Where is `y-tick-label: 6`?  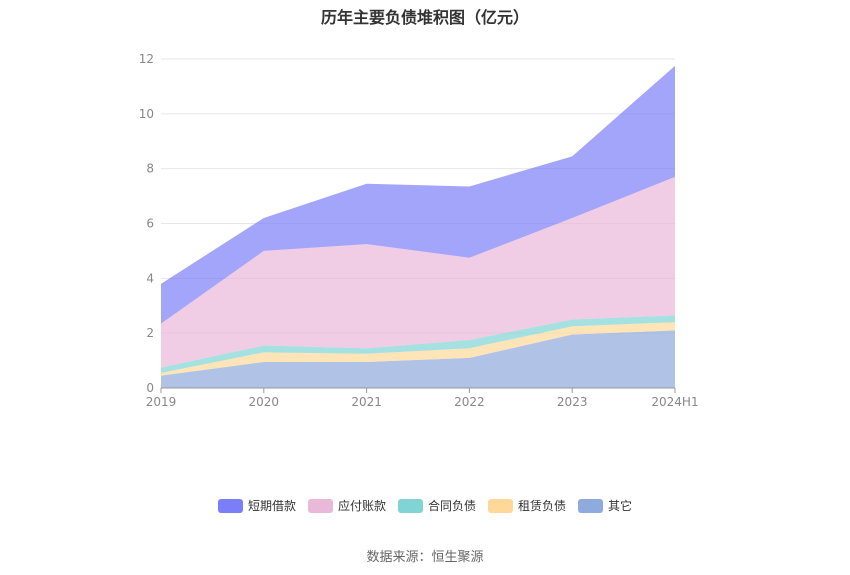 y-tick-label: 6 is located at coordinates (150, 224).